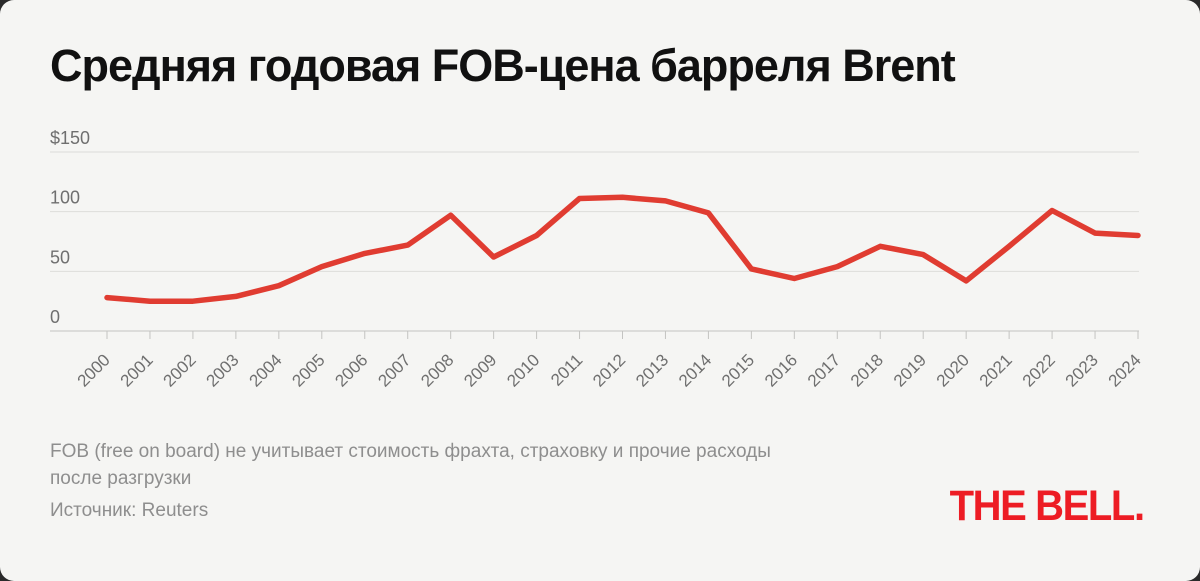 The width and height of the screenshot is (1200, 581). What do you see at coordinates (738, 370) in the screenshot?
I see `x-tick-label: 2015` at bounding box center [738, 370].